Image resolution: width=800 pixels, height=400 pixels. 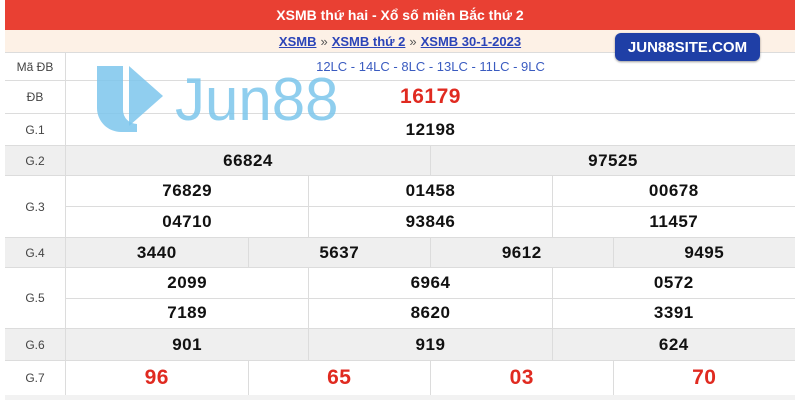 What do you see at coordinates (612, 160) in the screenshot?
I see `prize-number: 97525` at bounding box center [612, 160].